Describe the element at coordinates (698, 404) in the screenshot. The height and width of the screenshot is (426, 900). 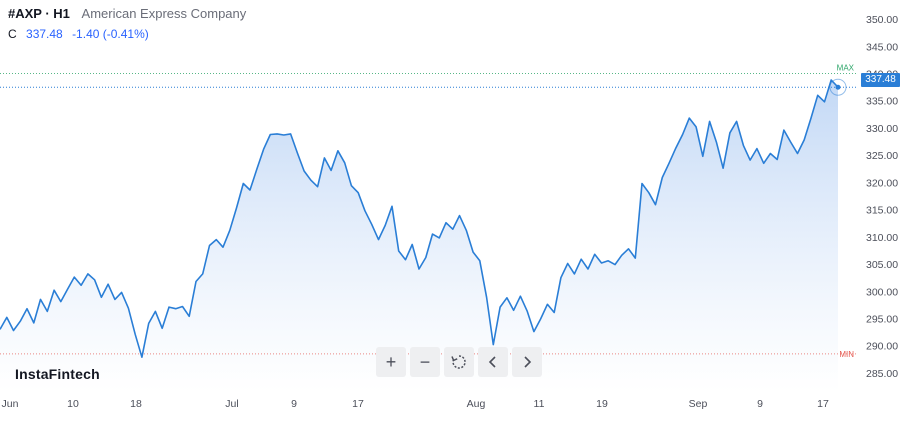
I see `x-tick-label: Sep` at that location.